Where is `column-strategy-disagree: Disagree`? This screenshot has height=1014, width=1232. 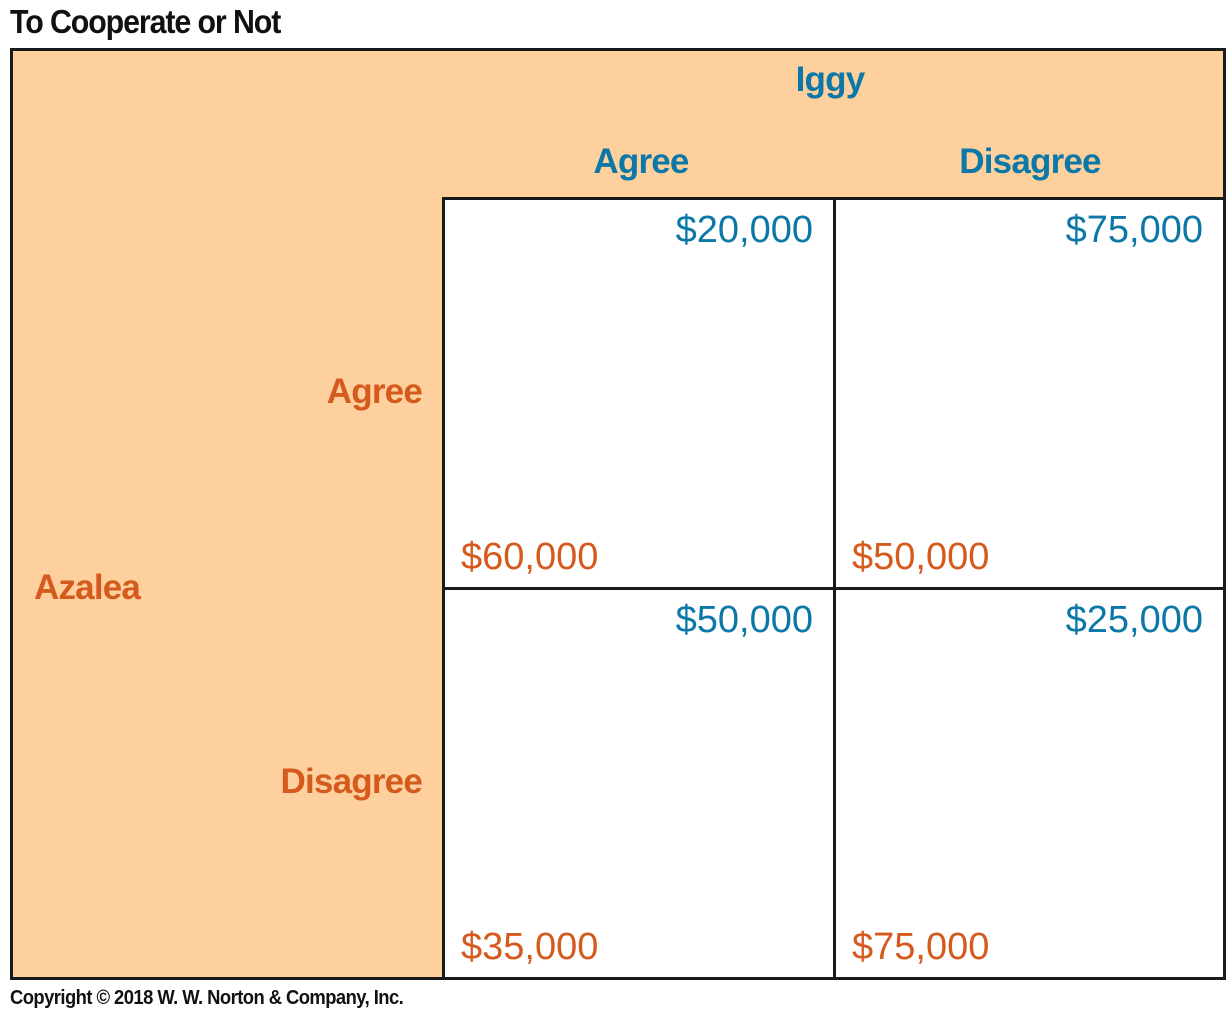 column-strategy-disagree: Disagree is located at coordinates (1030, 161).